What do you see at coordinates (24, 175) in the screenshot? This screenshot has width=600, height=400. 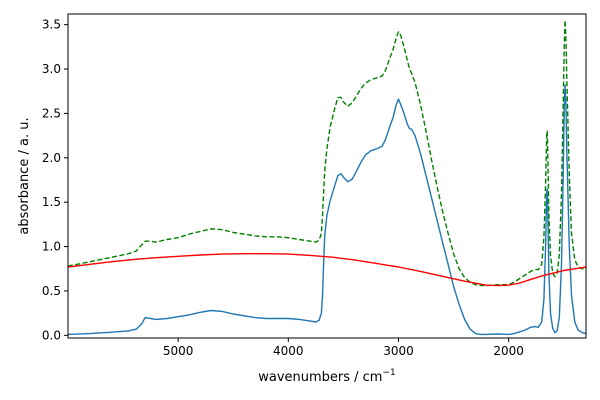 I see `y-axis-title: absorbance / a. u.` at bounding box center [24, 175].